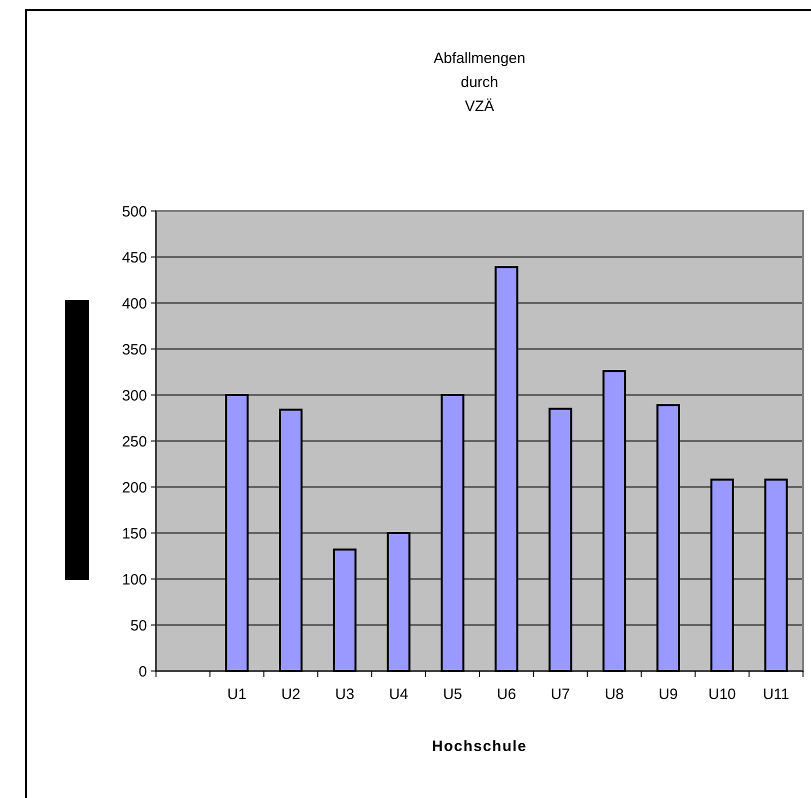 This screenshot has width=811, height=798. I want to click on chart-title: Abfallmengen durch VZÄ, so click(480, 82).